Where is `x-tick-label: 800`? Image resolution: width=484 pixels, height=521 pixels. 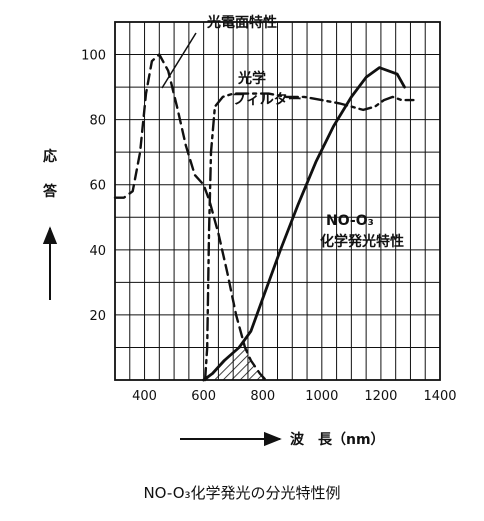
x-tick-label: 800 is located at coordinates (262, 396).